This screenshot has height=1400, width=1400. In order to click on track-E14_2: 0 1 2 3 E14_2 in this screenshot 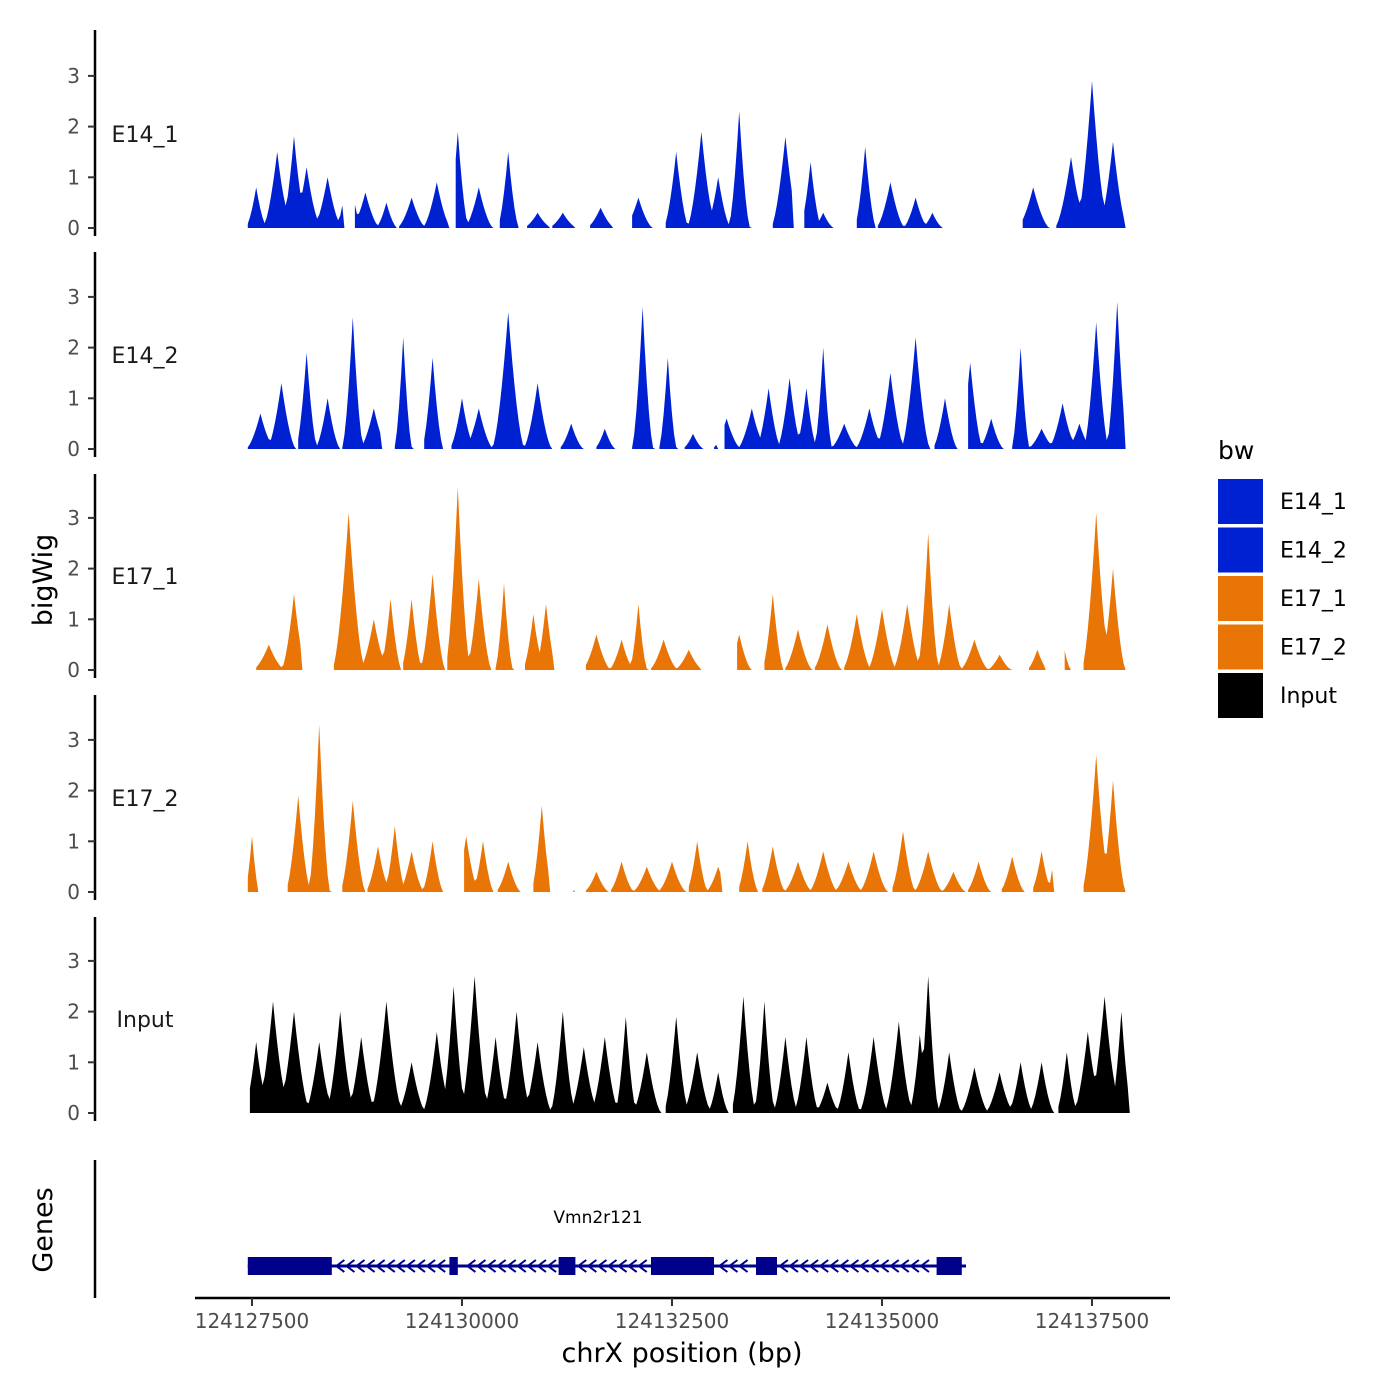, I will do `click(596, 356)`.